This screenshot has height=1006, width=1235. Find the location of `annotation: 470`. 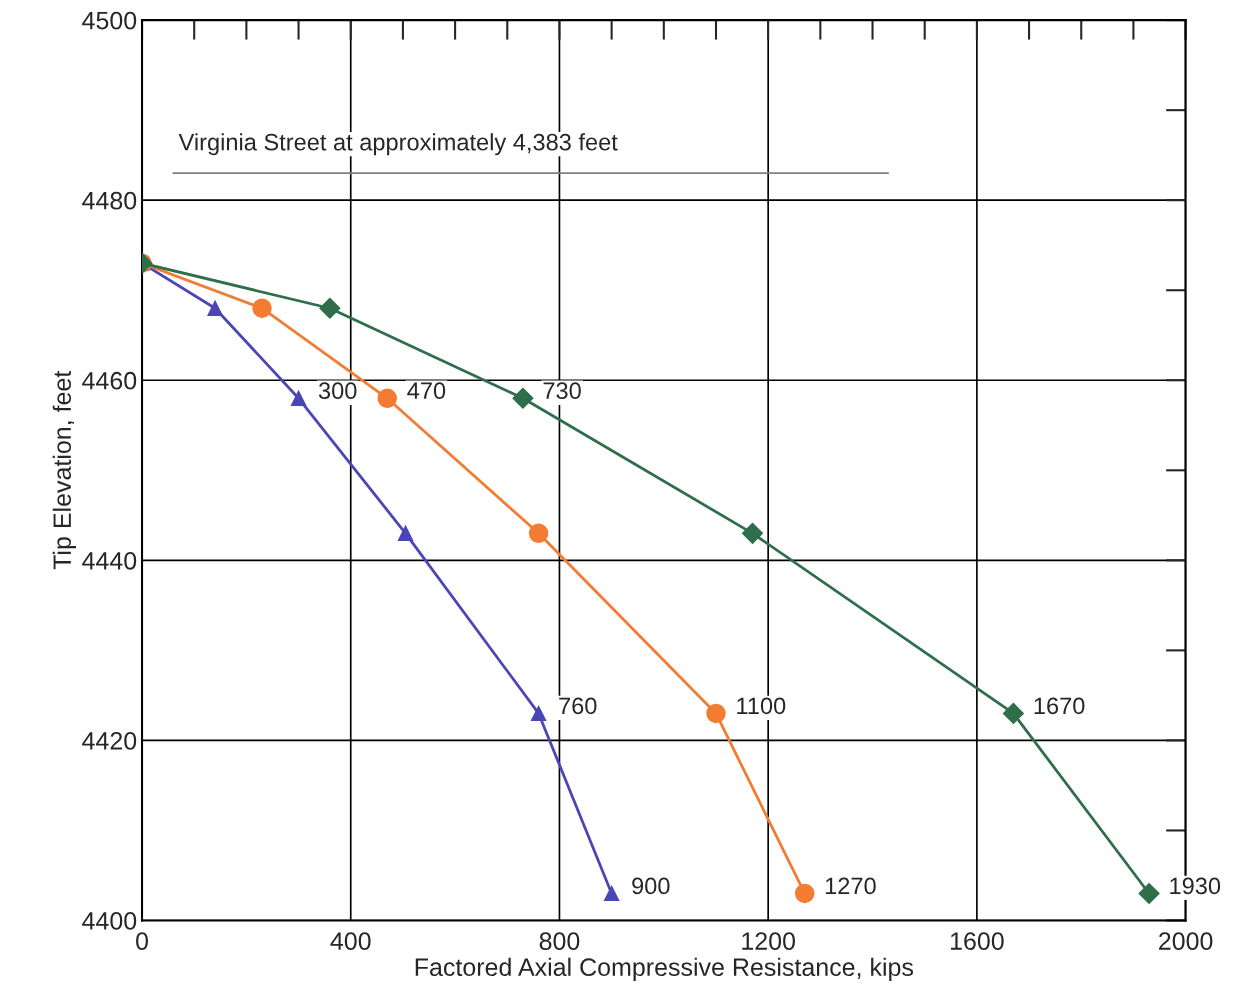

annotation: 470 is located at coordinates (426, 391).